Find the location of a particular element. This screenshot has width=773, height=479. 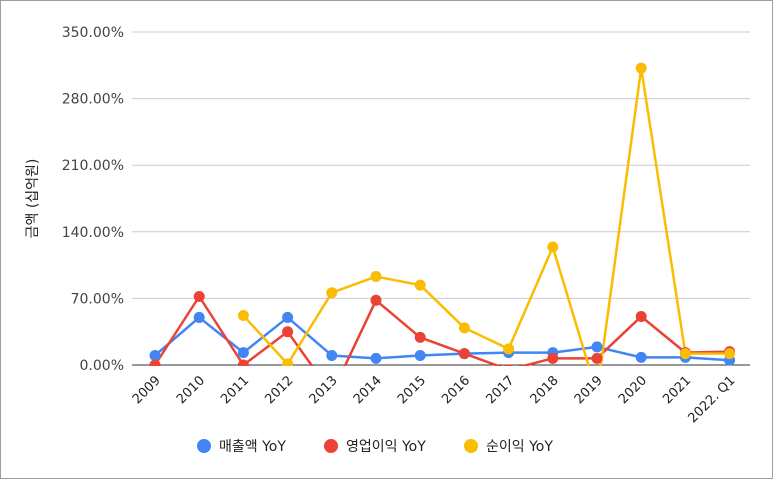

x-tick-label: 2009 is located at coordinates (147, 390).